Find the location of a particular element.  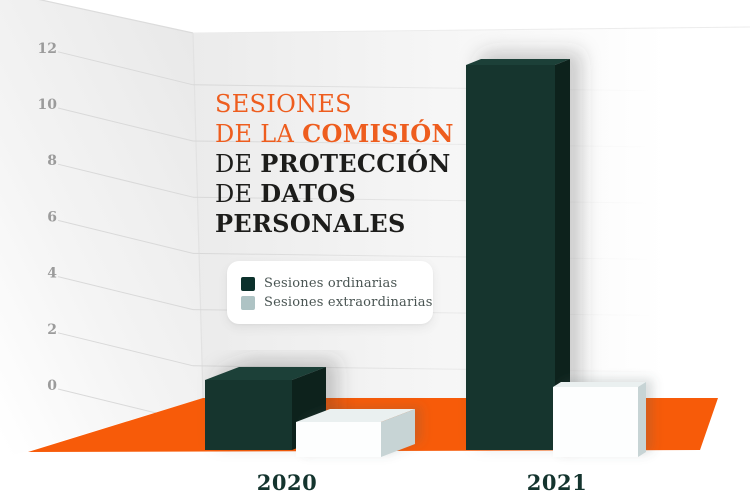

legend-item-extraordinarias: Sesiones extraordinarias is located at coordinates (336, 302).